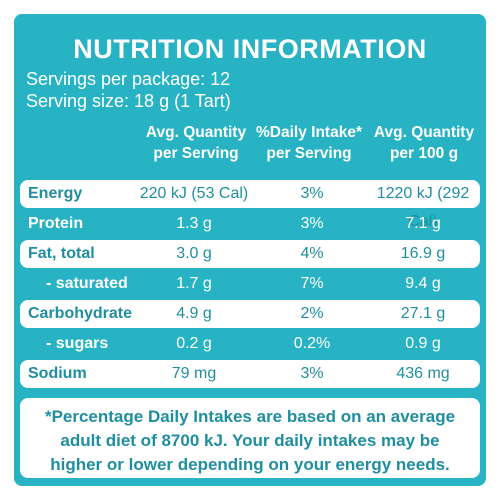 The image size is (500, 500). What do you see at coordinates (250, 344) in the screenshot?
I see `table-row-sugars: - sugars 0.2 g 0.2% 0.9 g` at bounding box center [250, 344].